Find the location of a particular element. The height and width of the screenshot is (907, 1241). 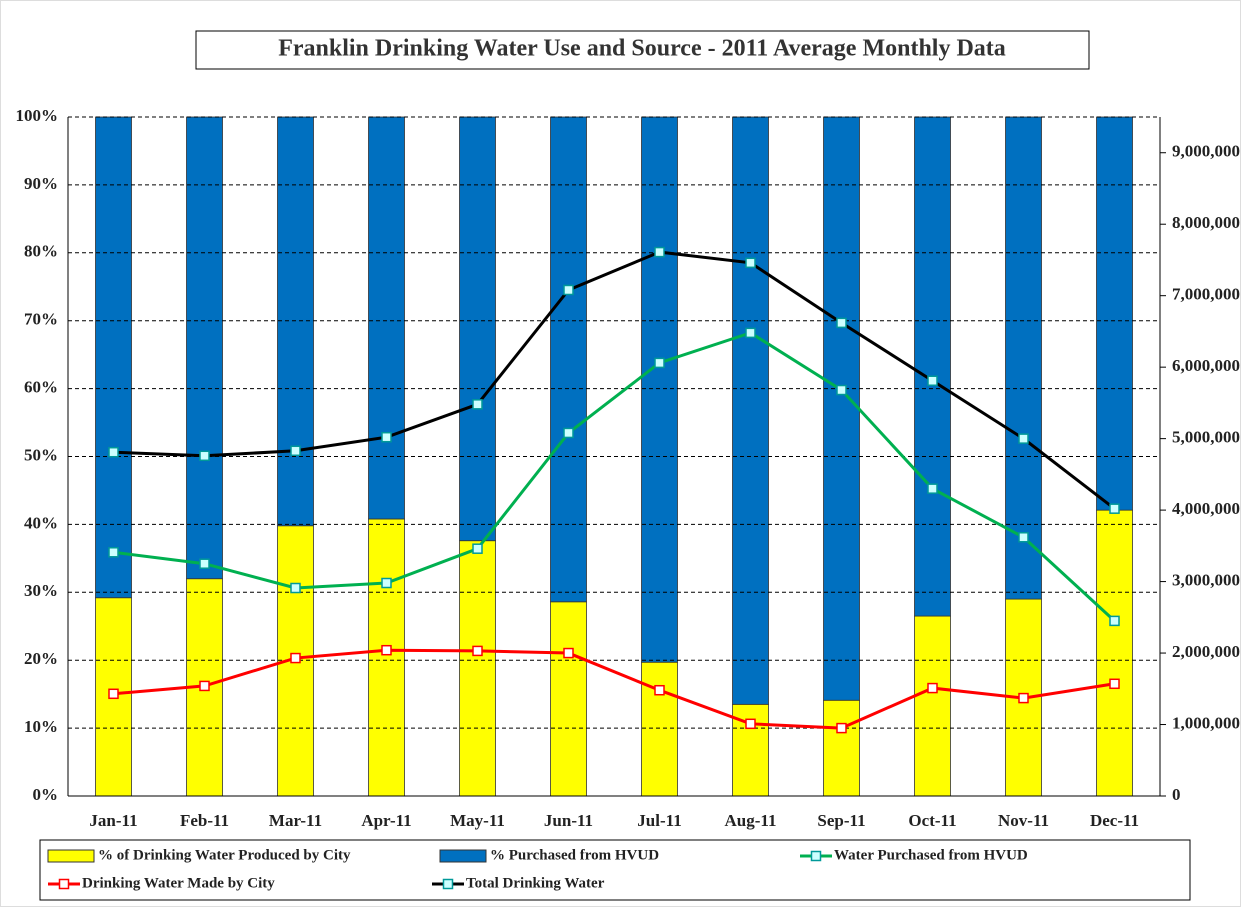

y2-tick-label: 6,000,000 is located at coordinates (1206, 365).